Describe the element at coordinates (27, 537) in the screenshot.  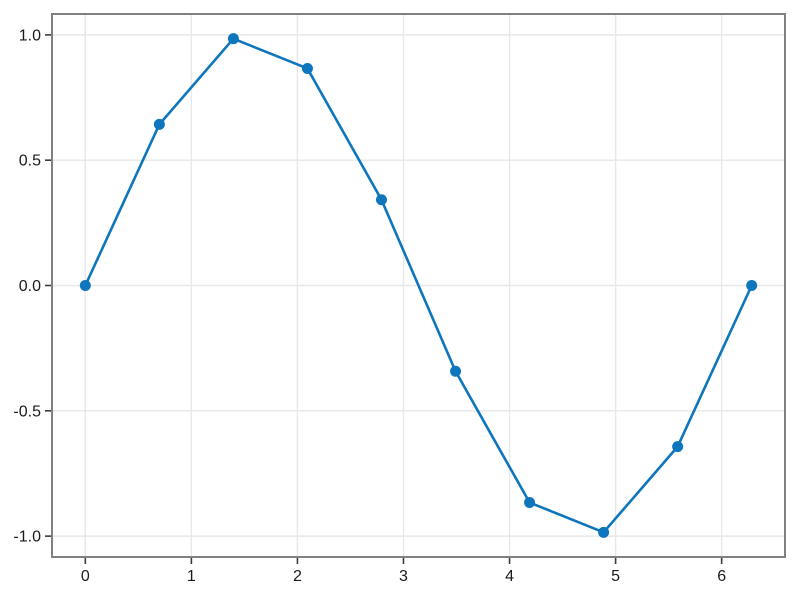
I see `y-tick-label: -1.0` at that location.